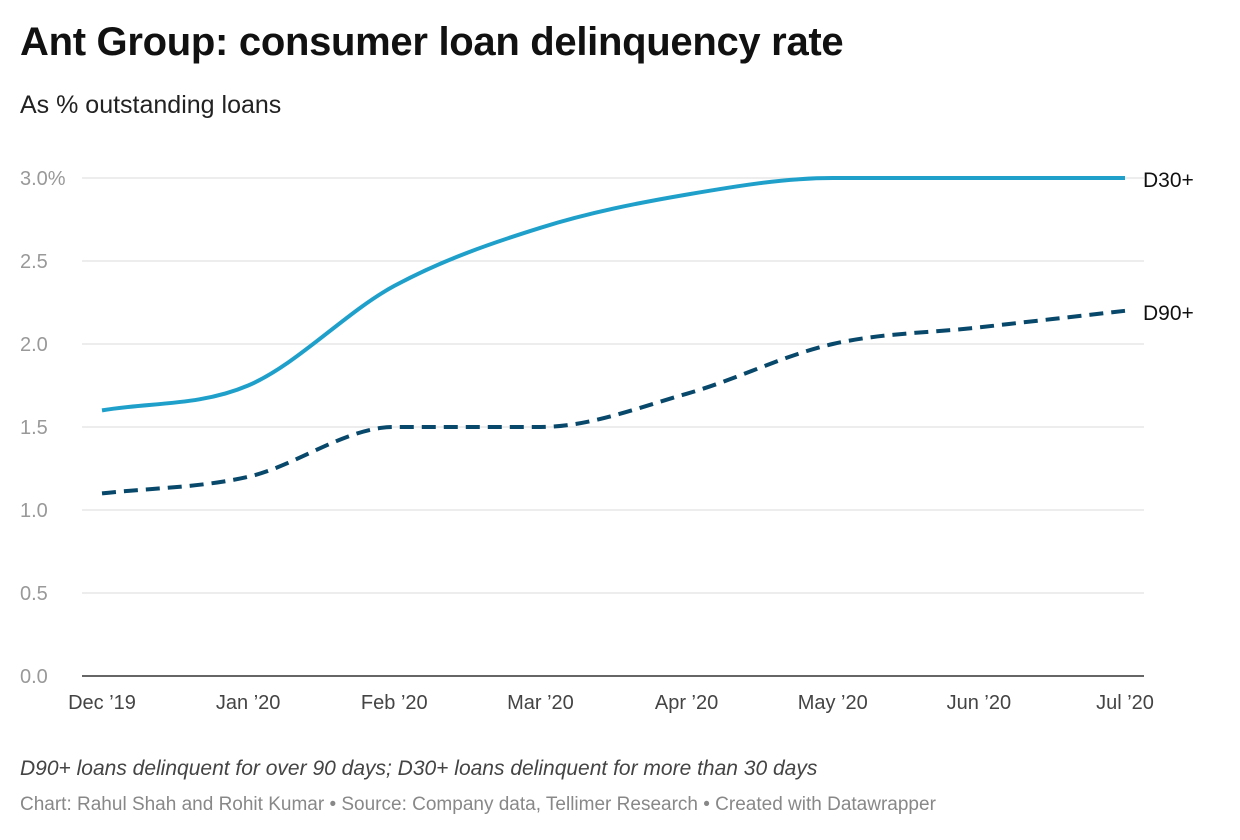  What do you see at coordinates (540, 703) in the screenshot?
I see `x-tick-label: Mar ’20` at bounding box center [540, 703].